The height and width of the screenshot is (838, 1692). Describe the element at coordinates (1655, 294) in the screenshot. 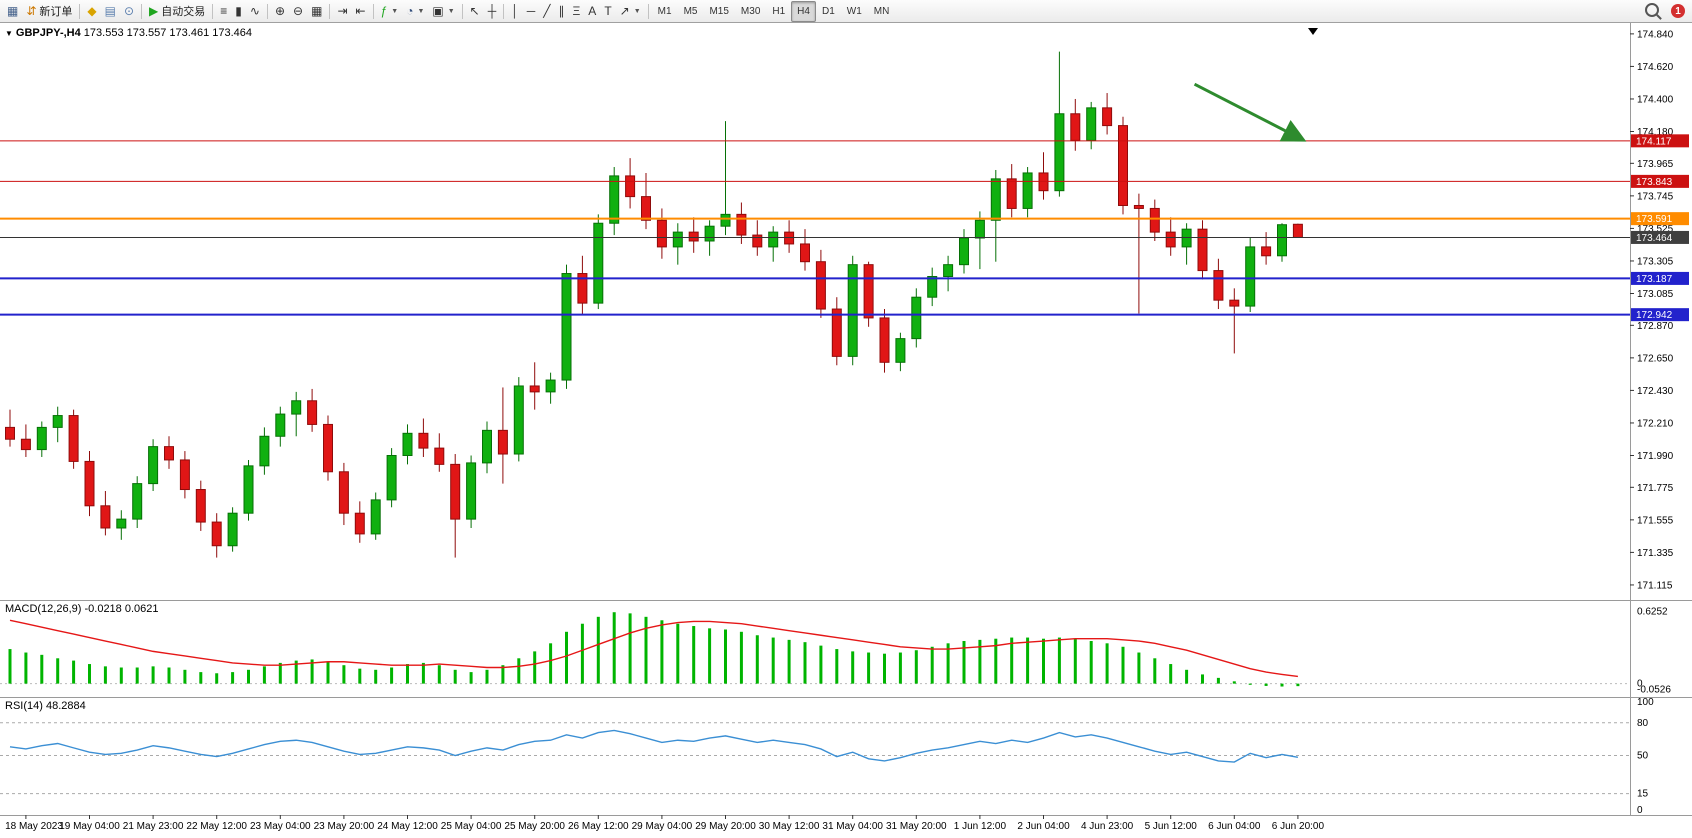

I see `price-tick-label: 173.085` at that location.